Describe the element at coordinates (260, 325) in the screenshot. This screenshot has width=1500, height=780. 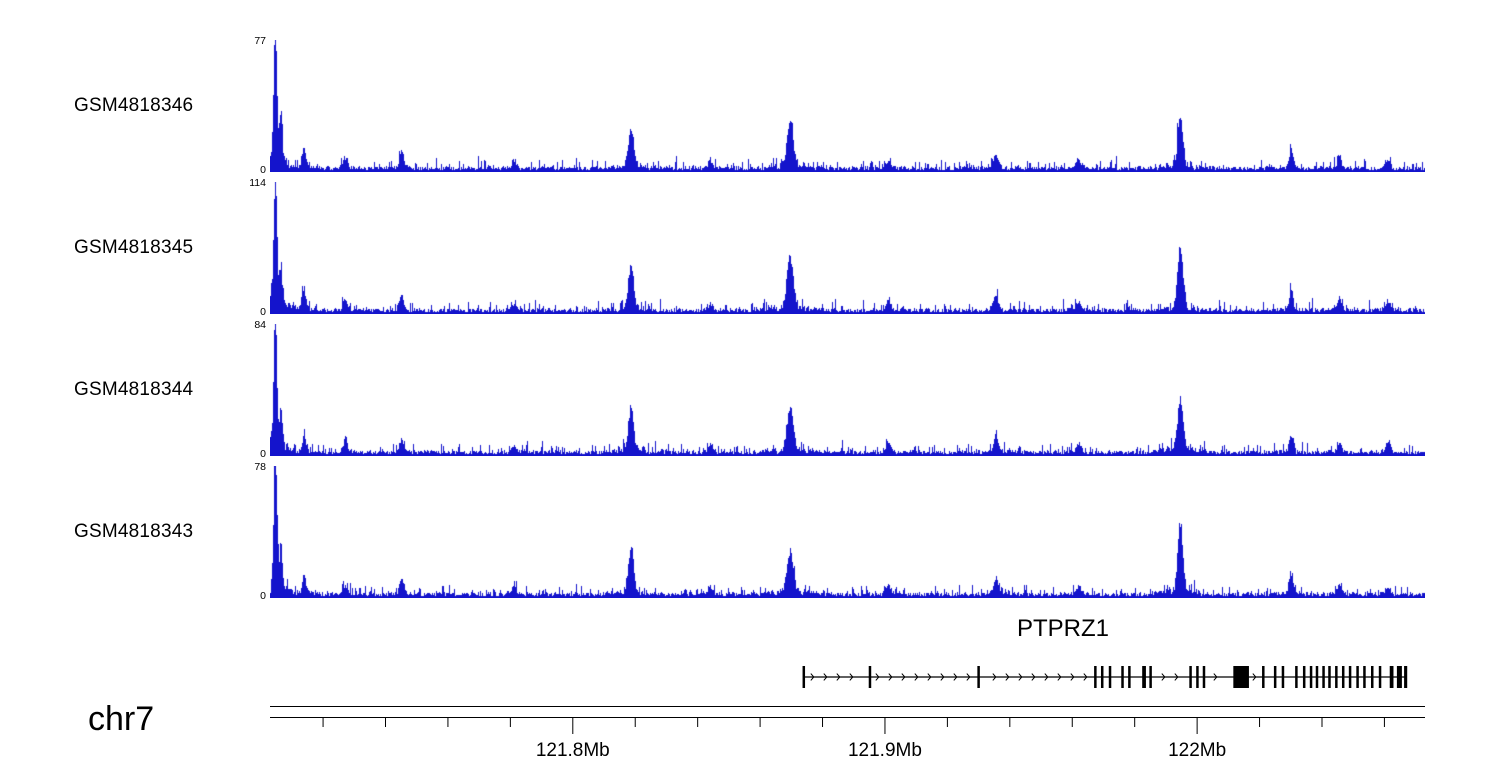
I see `track-ymax-label: 84` at that location.